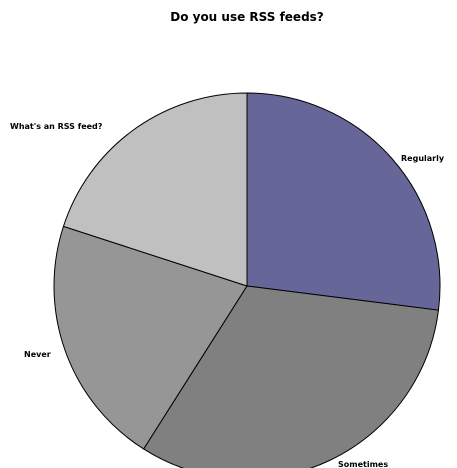 The image size is (457, 468). I want to click on slice-label-never: Never, so click(37, 354).